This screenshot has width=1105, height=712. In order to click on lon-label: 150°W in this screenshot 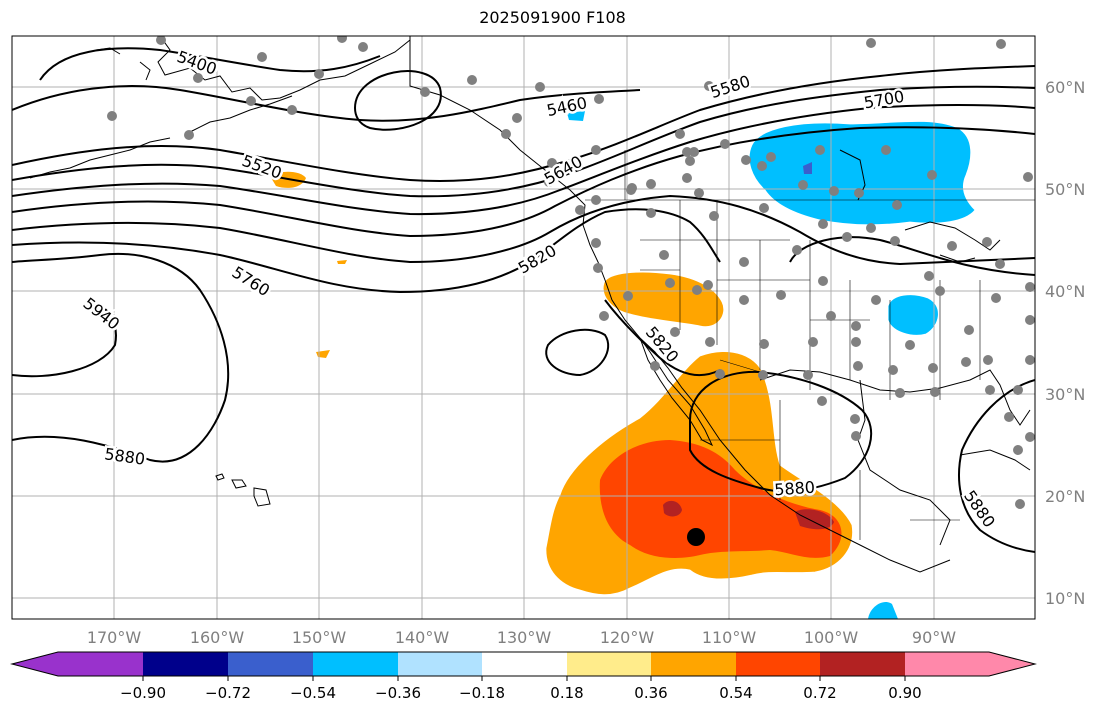, I will do `click(319, 637)`.